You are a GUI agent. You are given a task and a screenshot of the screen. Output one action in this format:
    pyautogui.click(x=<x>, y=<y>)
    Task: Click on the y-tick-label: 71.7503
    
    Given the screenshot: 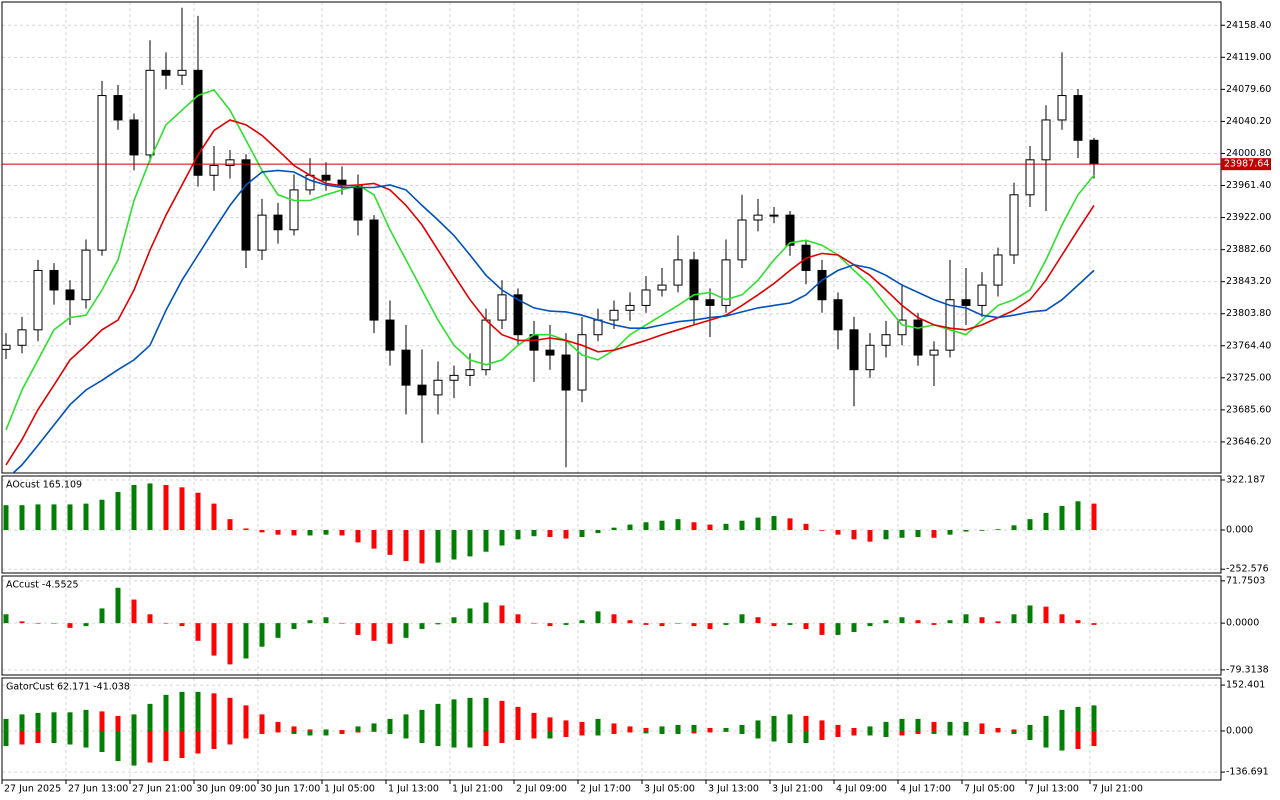 What is the action you would take?
    pyautogui.click(x=1245, y=580)
    